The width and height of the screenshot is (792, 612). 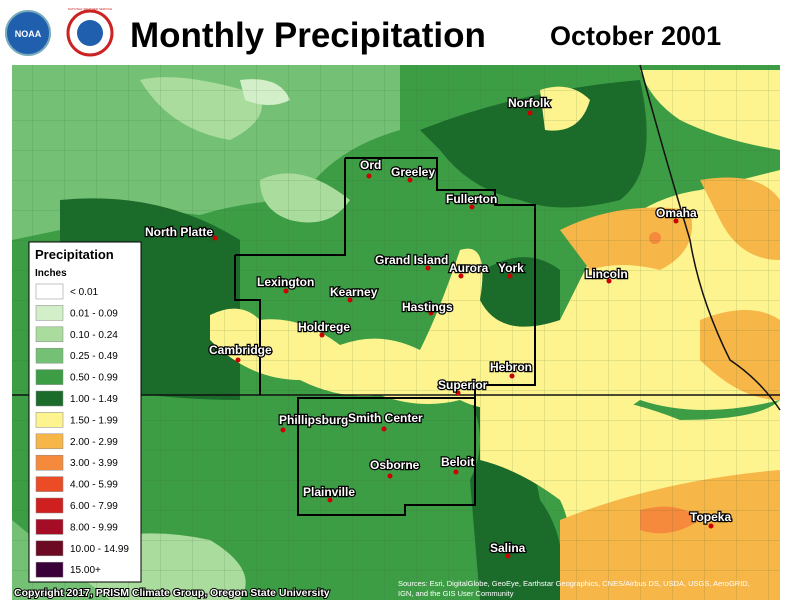 What do you see at coordinates (606, 274) in the screenshot?
I see `city-label: Lincoln` at bounding box center [606, 274].